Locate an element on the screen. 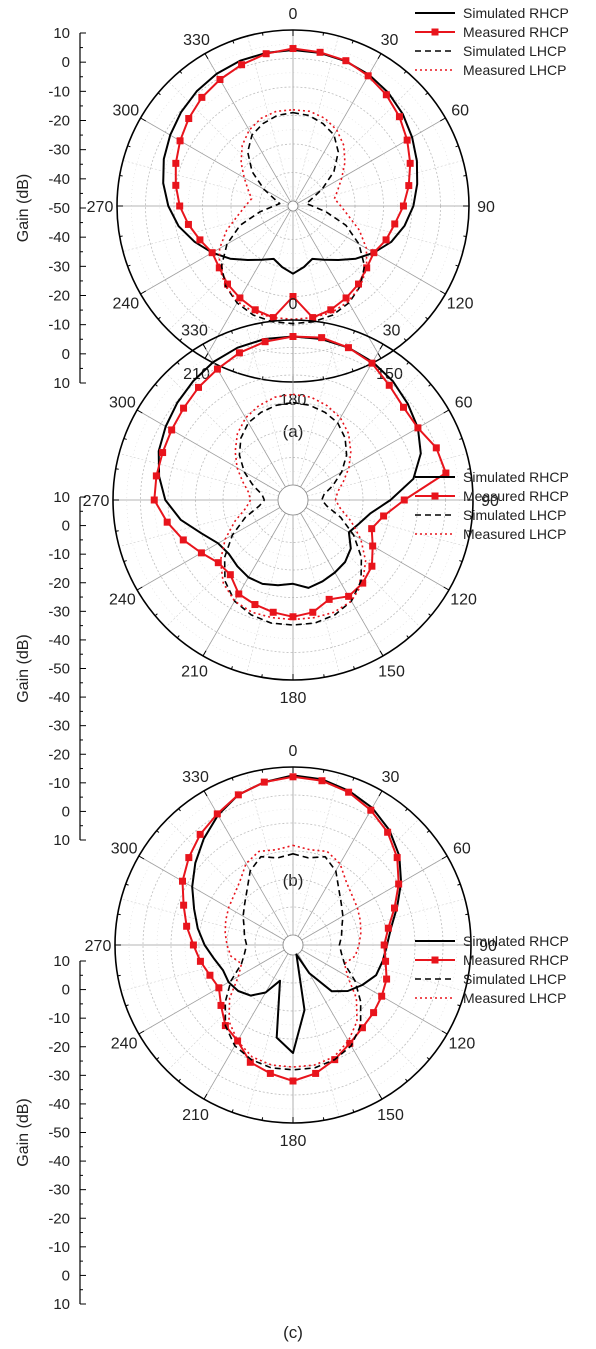 This screenshot has height=1349, width=596. angle-label-330: 330 is located at coordinates (196, 40).